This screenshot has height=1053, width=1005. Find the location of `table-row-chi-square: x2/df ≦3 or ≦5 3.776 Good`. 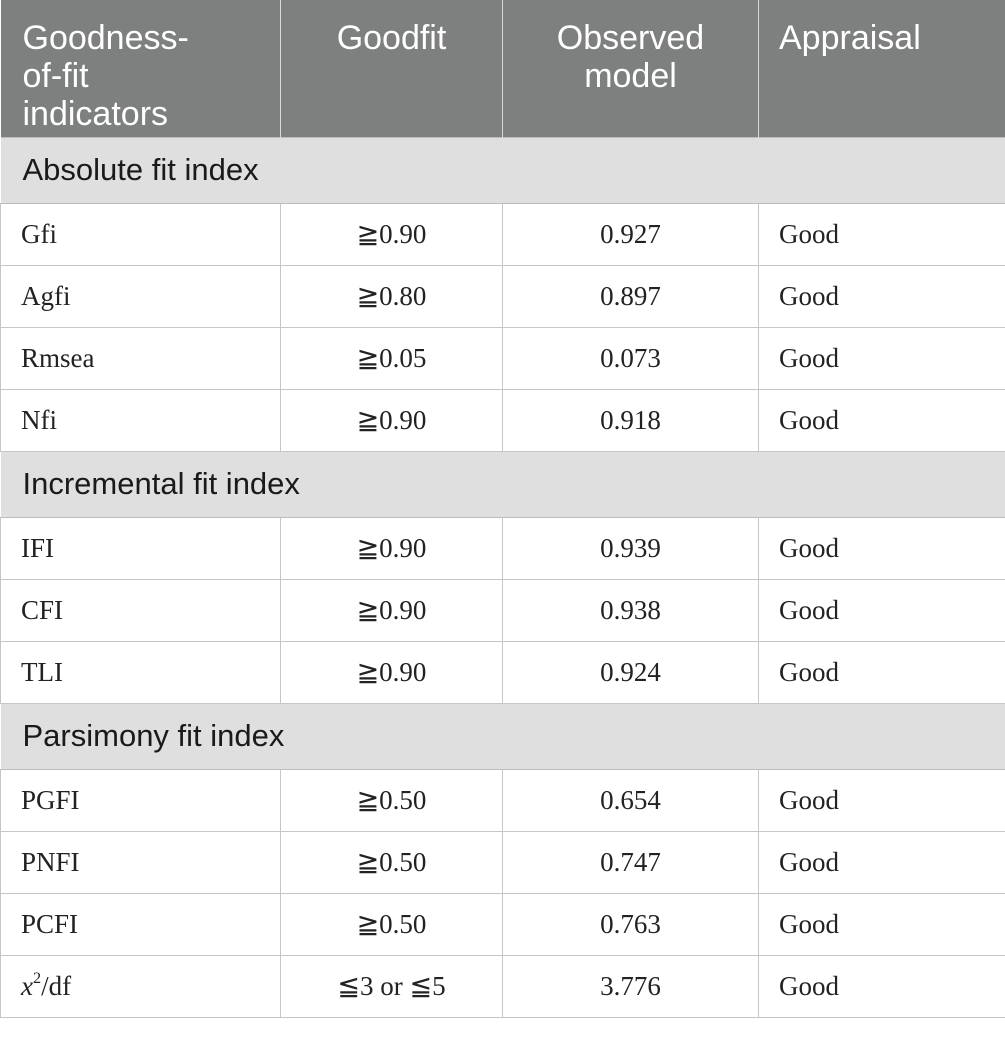

table-row-chi-square: x2/df ≦3 or ≦5 3.776 Good is located at coordinates (502, 986).